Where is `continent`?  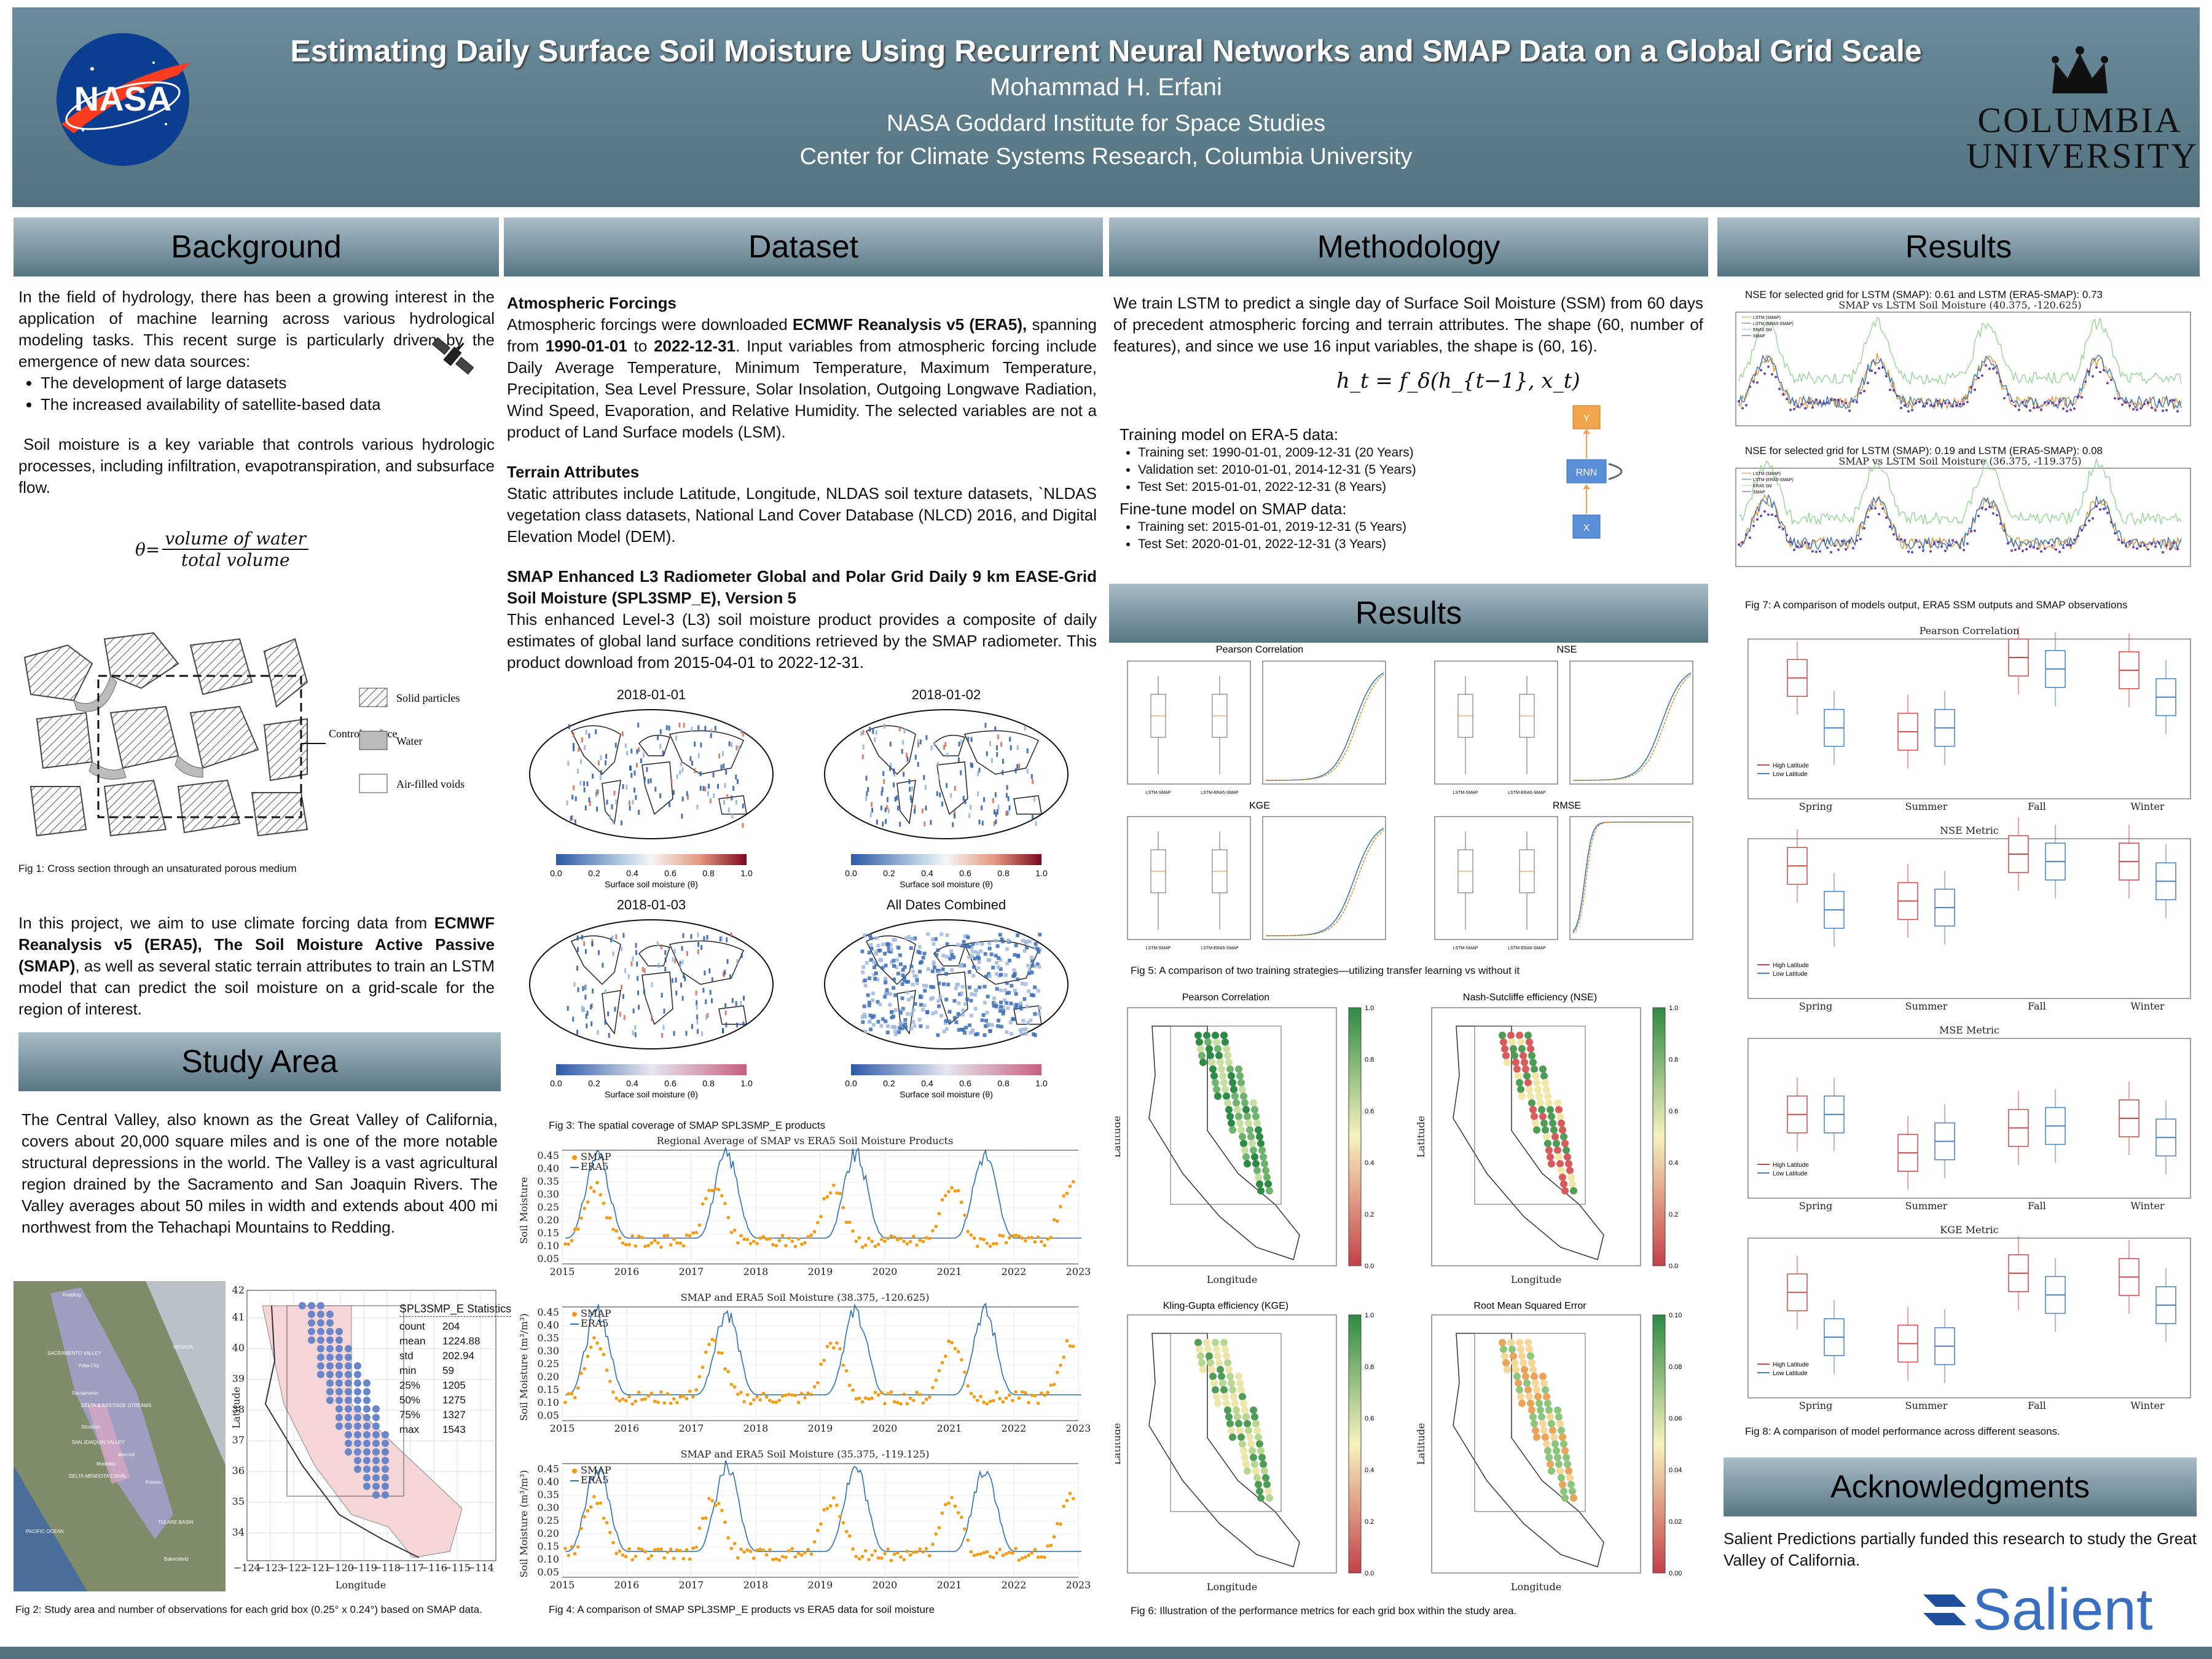 continent is located at coordinates (1001, 752).